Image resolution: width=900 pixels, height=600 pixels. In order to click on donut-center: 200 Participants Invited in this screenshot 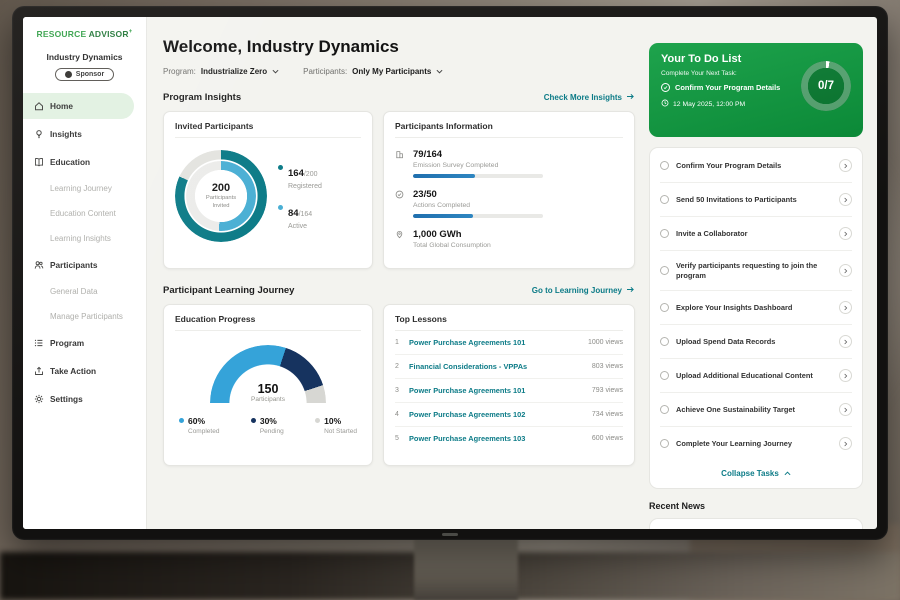, I will do `click(221, 196)`.